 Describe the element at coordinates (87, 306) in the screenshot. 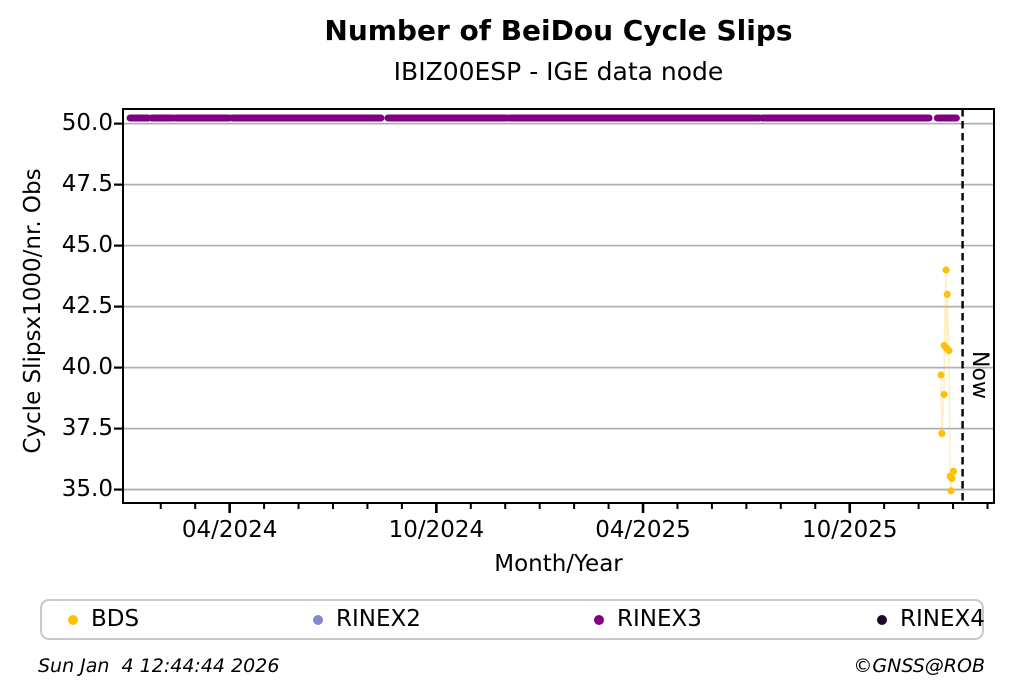

I see `y-tick-label: 42.5` at that location.